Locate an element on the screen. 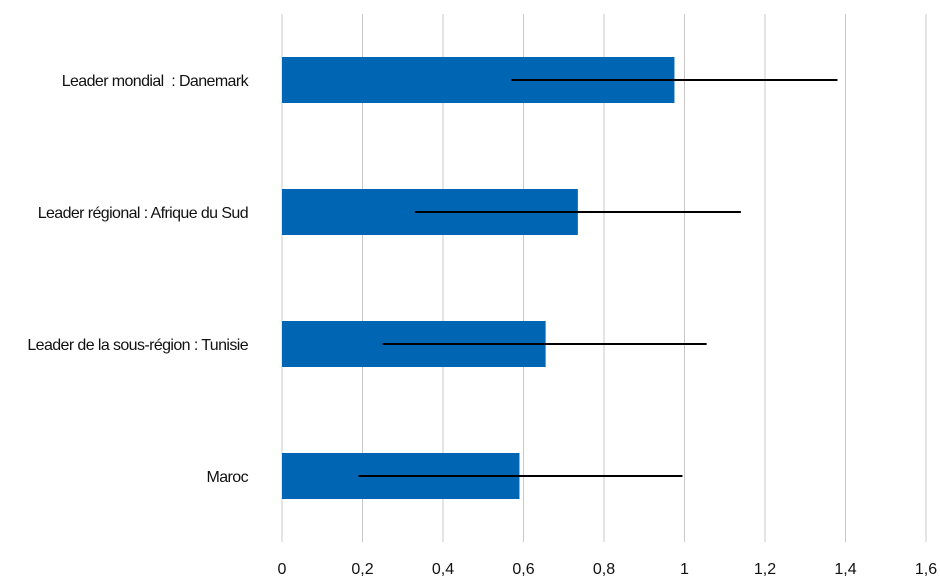 This screenshot has height=580, width=940. x-tick-label: 1 is located at coordinates (684, 569).